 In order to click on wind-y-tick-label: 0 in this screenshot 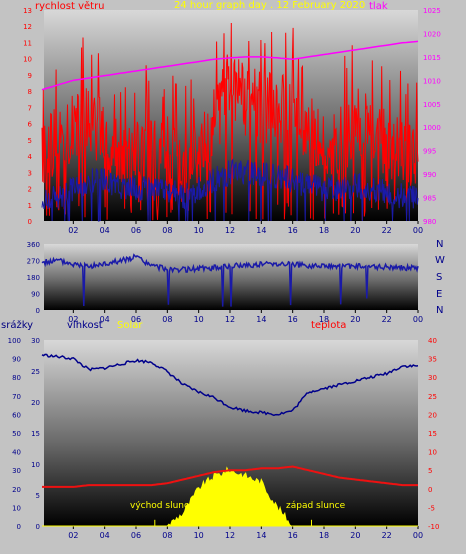, I will do `click(30, 222)`.